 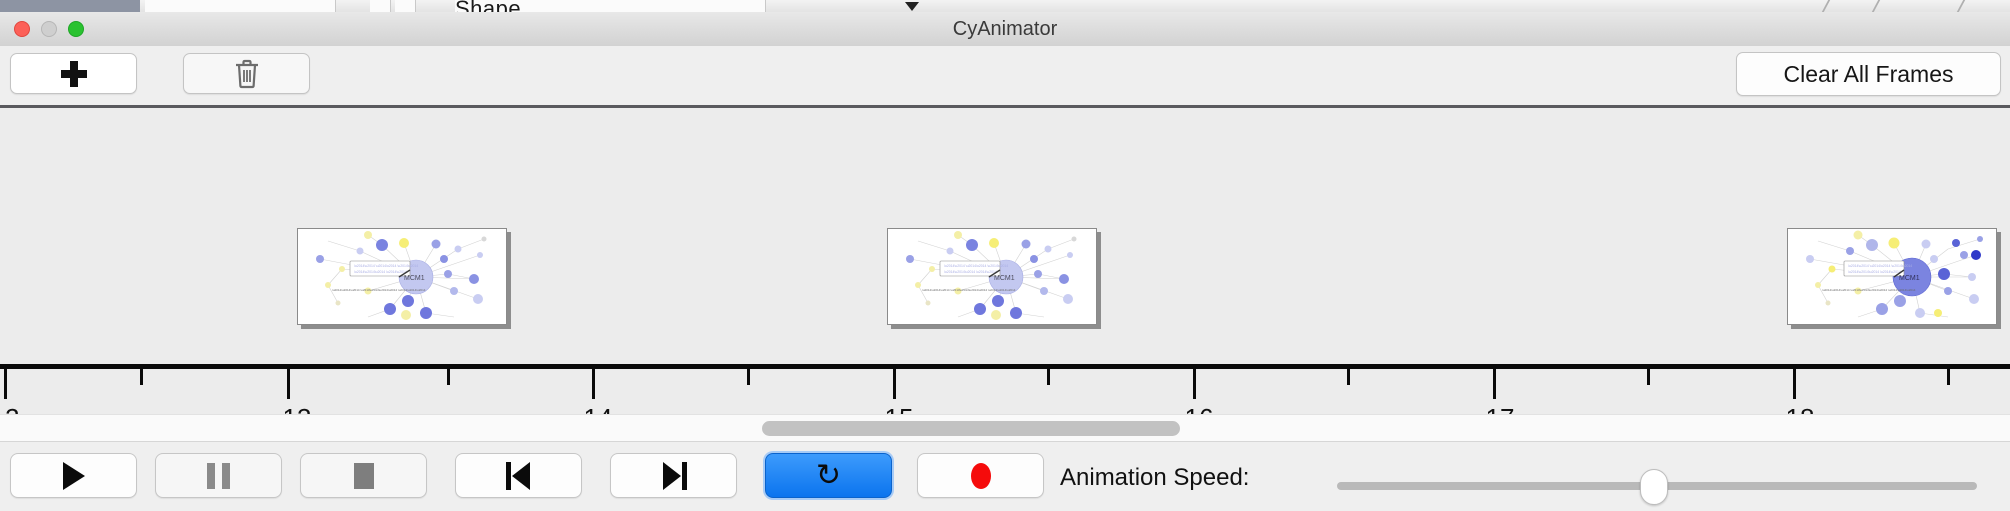 What do you see at coordinates (297, 408) in the screenshot?
I see `axis-label-13: 13` at bounding box center [297, 408].